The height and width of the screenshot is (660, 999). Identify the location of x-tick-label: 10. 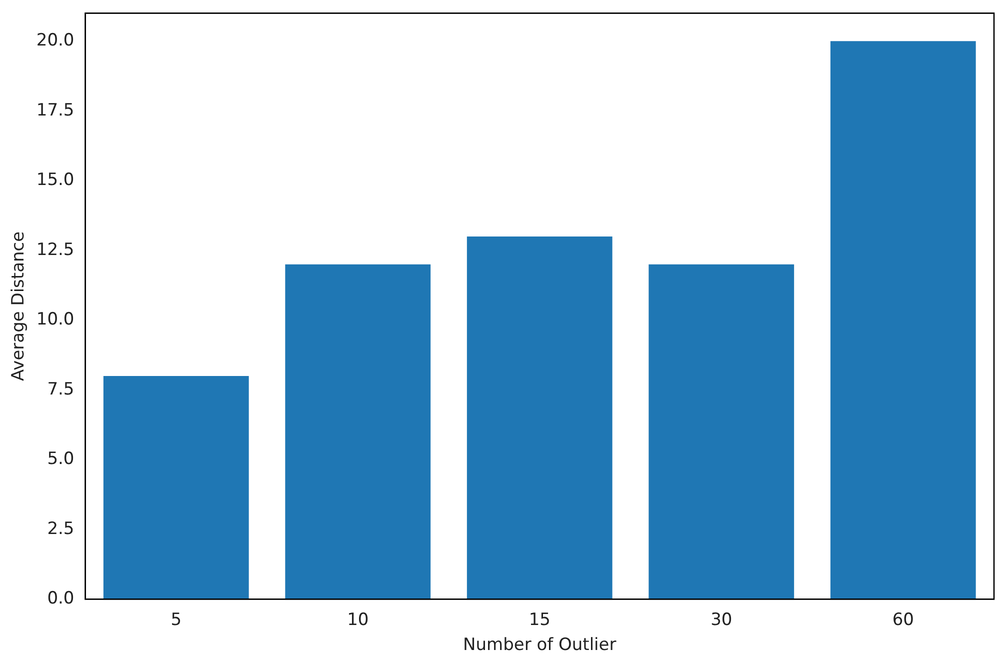
(358, 620).